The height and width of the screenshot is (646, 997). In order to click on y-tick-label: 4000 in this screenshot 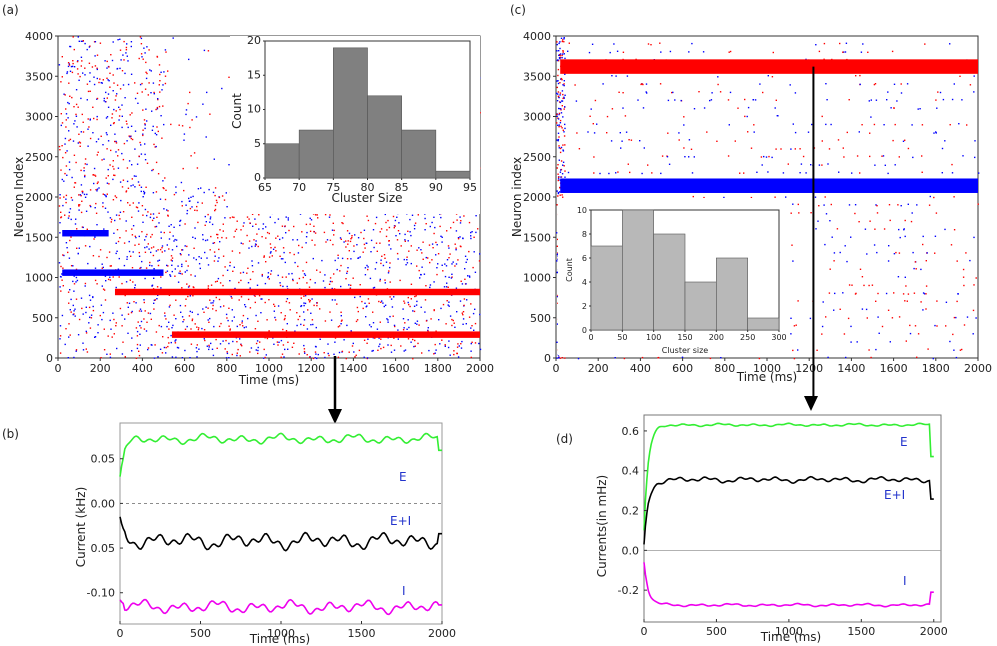, I will do `click(39, 36)`.